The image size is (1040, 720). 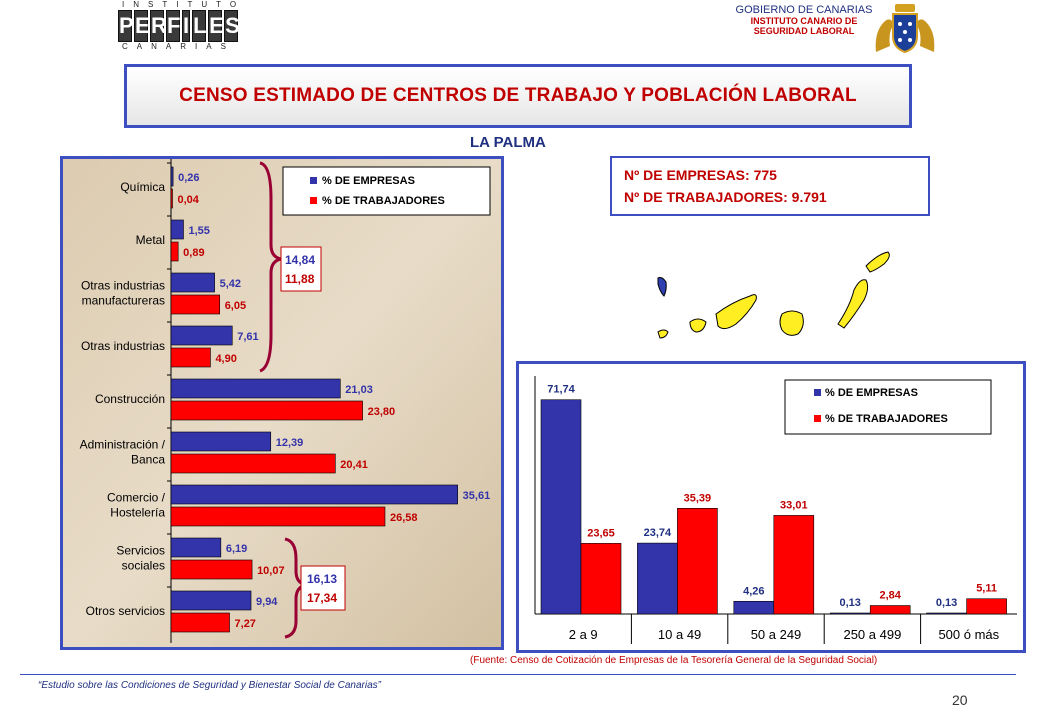 What do you see at coordinates (136, 498) in the screenshot?
I see `category-label: Comercio /` at bounding box center [136, 498].